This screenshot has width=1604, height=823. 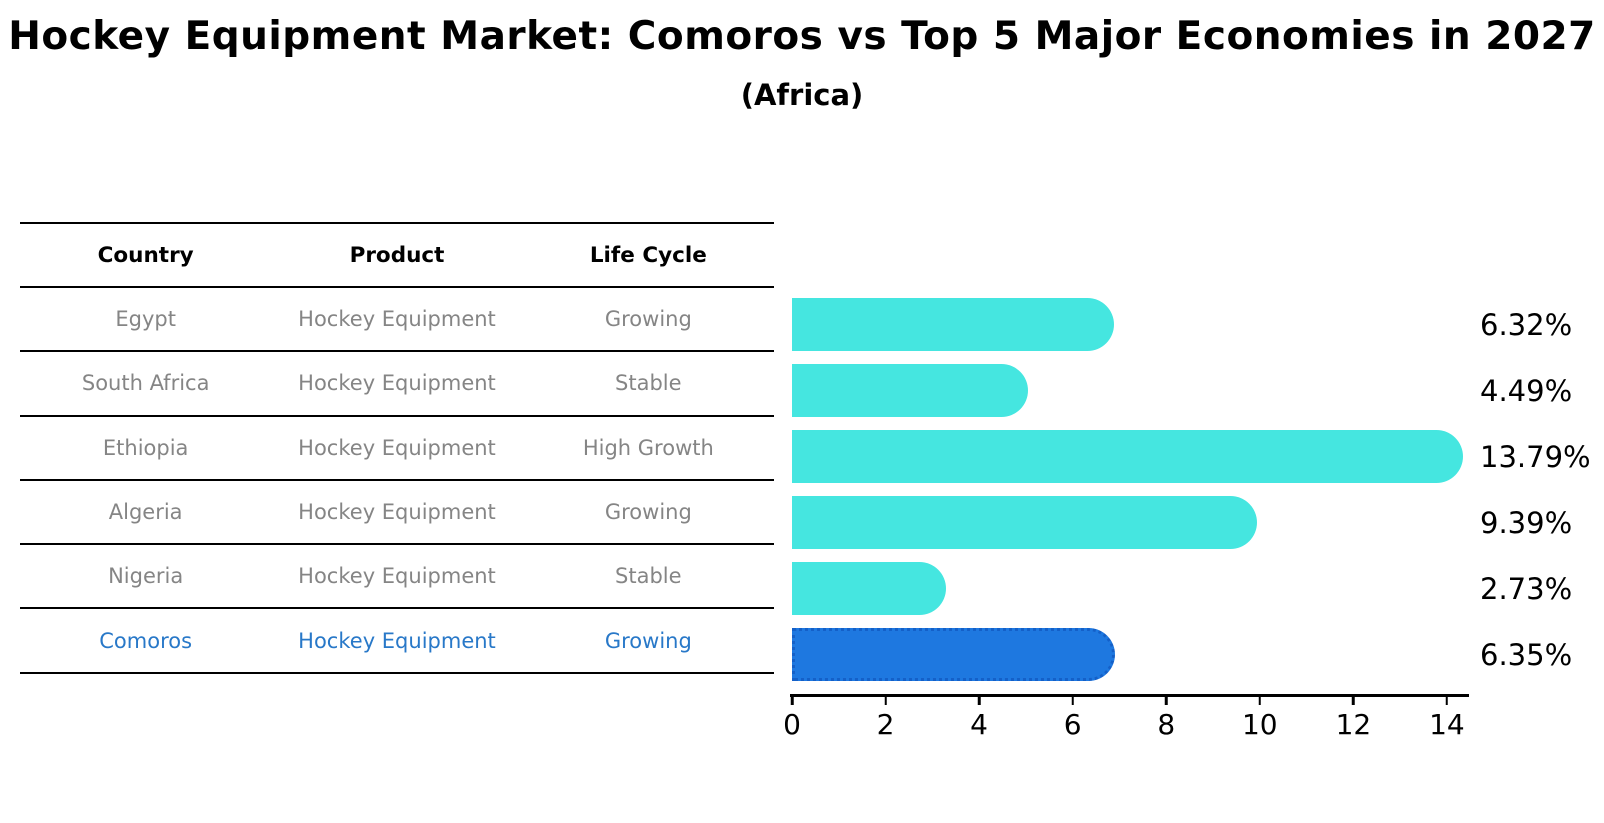 I want to click on country-cell: Comoros, so click(x=146, y=640).